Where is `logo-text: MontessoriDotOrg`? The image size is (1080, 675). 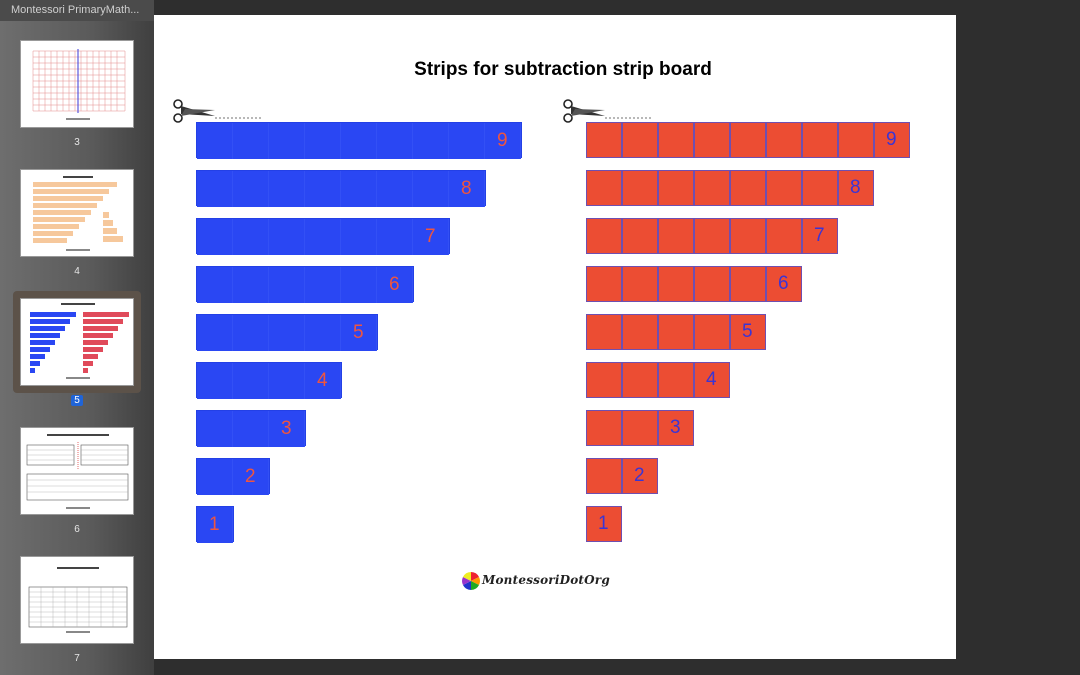
logo-text: MontessoriDotOrg is located at coordinates (546, 580).